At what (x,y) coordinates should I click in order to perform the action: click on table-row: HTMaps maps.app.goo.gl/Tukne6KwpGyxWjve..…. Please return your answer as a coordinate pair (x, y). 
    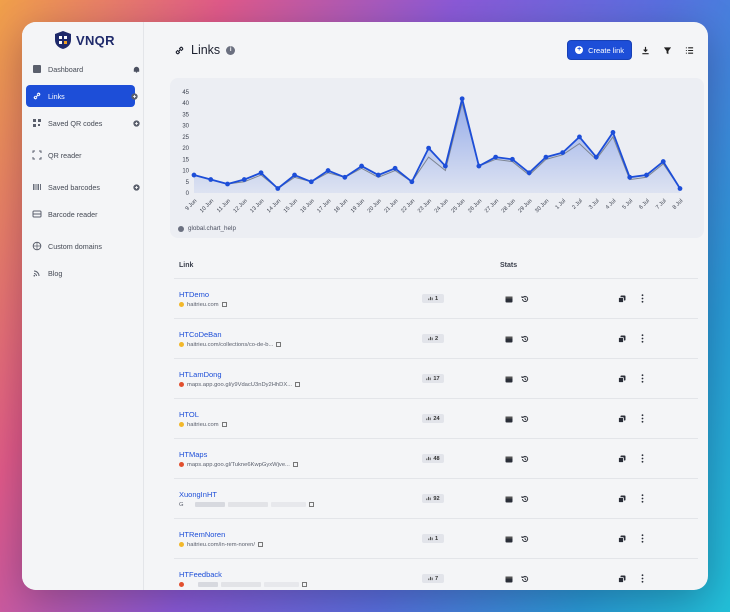
    Looking at the image, I should click on (436, 459).